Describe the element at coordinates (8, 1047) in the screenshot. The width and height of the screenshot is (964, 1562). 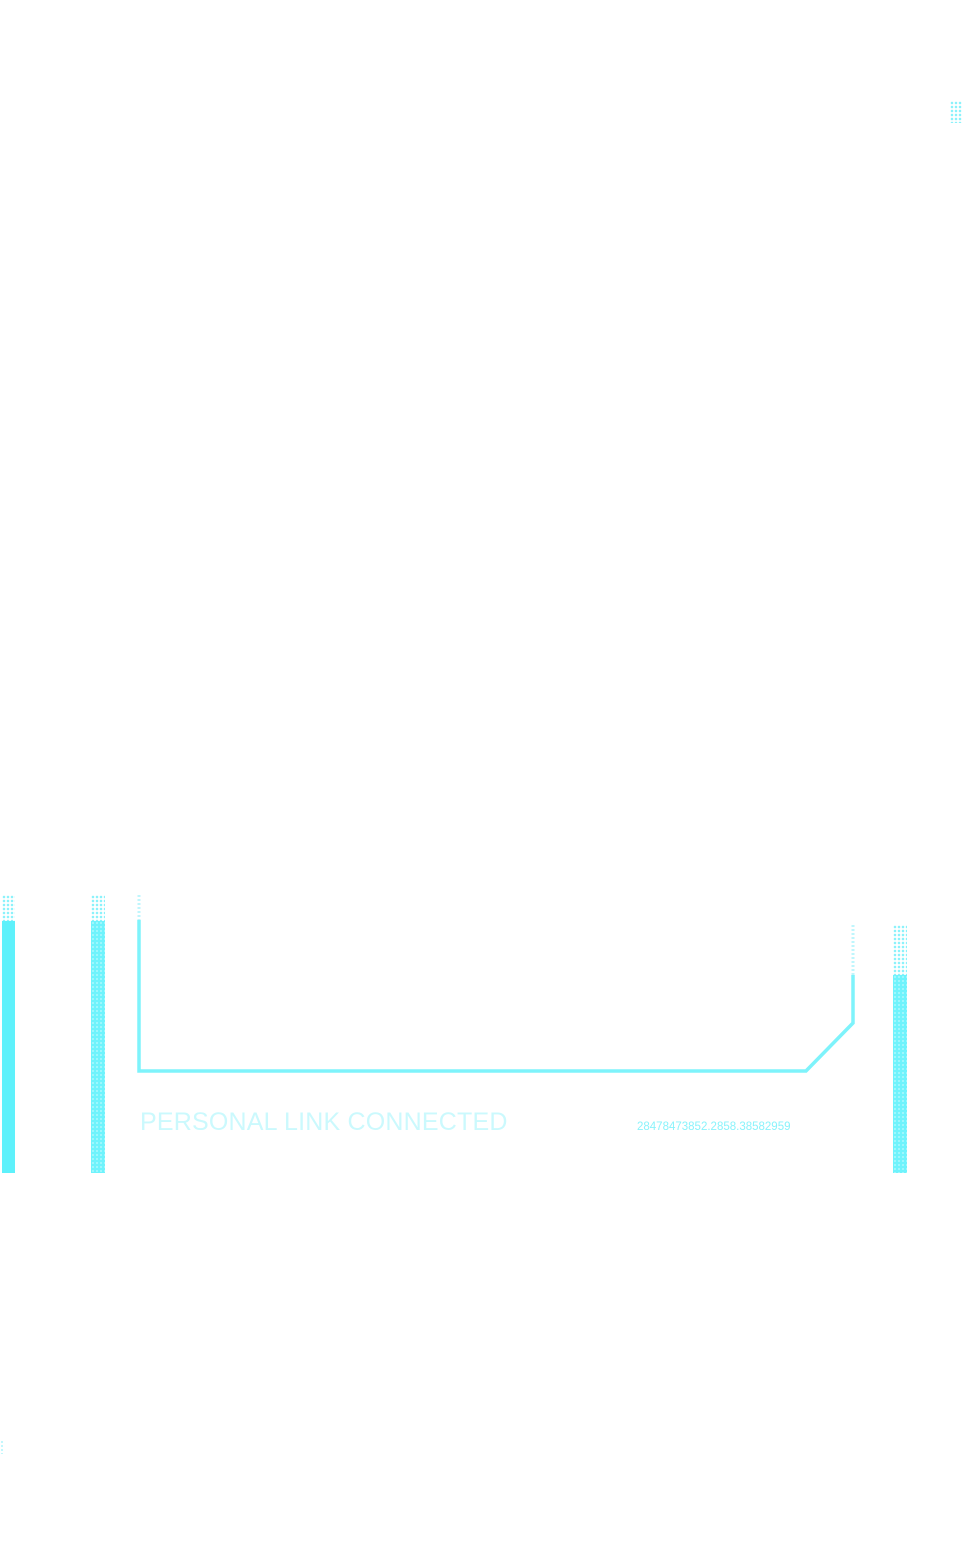
I see `left-outer-bar` at that location.